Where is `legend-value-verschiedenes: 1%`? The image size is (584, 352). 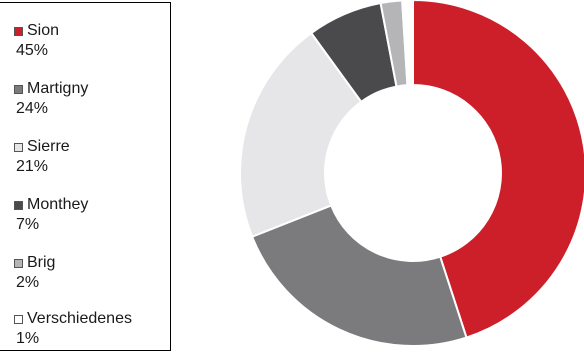
legend-value-verschiedenes: 1% is located at coordinates (28, 338).